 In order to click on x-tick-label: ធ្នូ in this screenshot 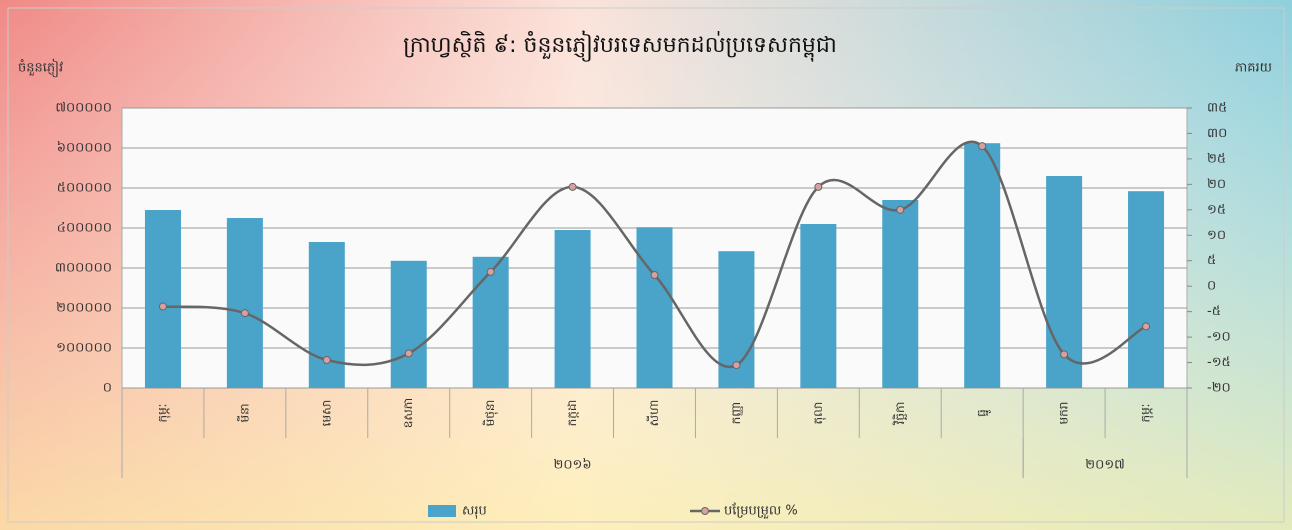, I will do `click(983, 413)`.